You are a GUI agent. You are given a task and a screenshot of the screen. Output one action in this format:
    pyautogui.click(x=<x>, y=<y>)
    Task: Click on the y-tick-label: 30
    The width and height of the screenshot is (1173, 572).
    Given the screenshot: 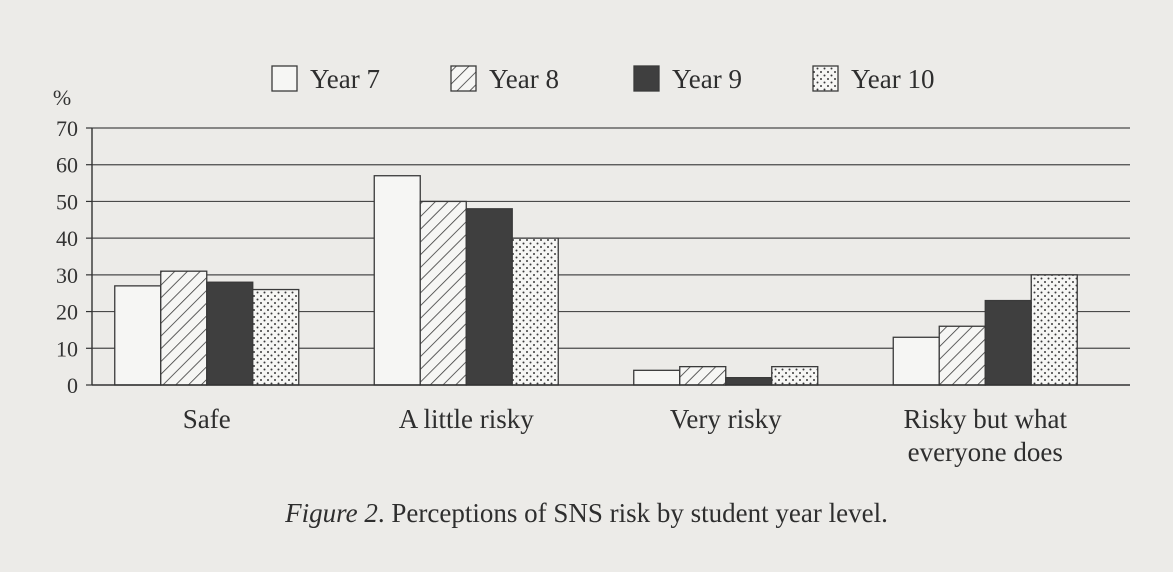 What is the action you would take?
    pyautogui.click(x=67, y=275)
    